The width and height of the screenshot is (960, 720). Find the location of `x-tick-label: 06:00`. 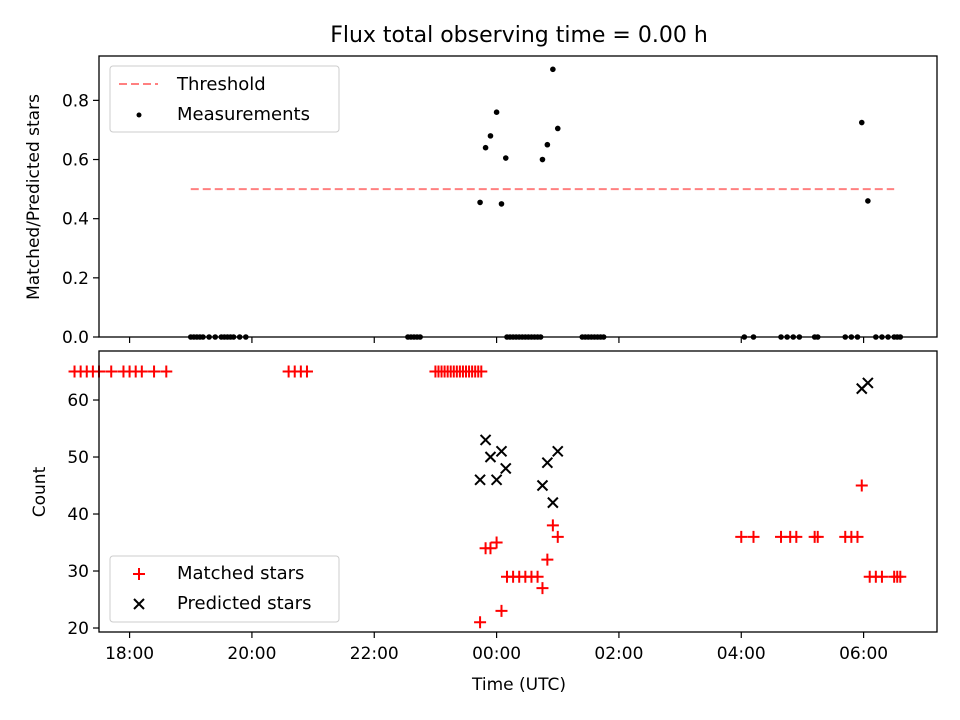

x-tick-label: 06:00 is located at coordinates (863, 654).